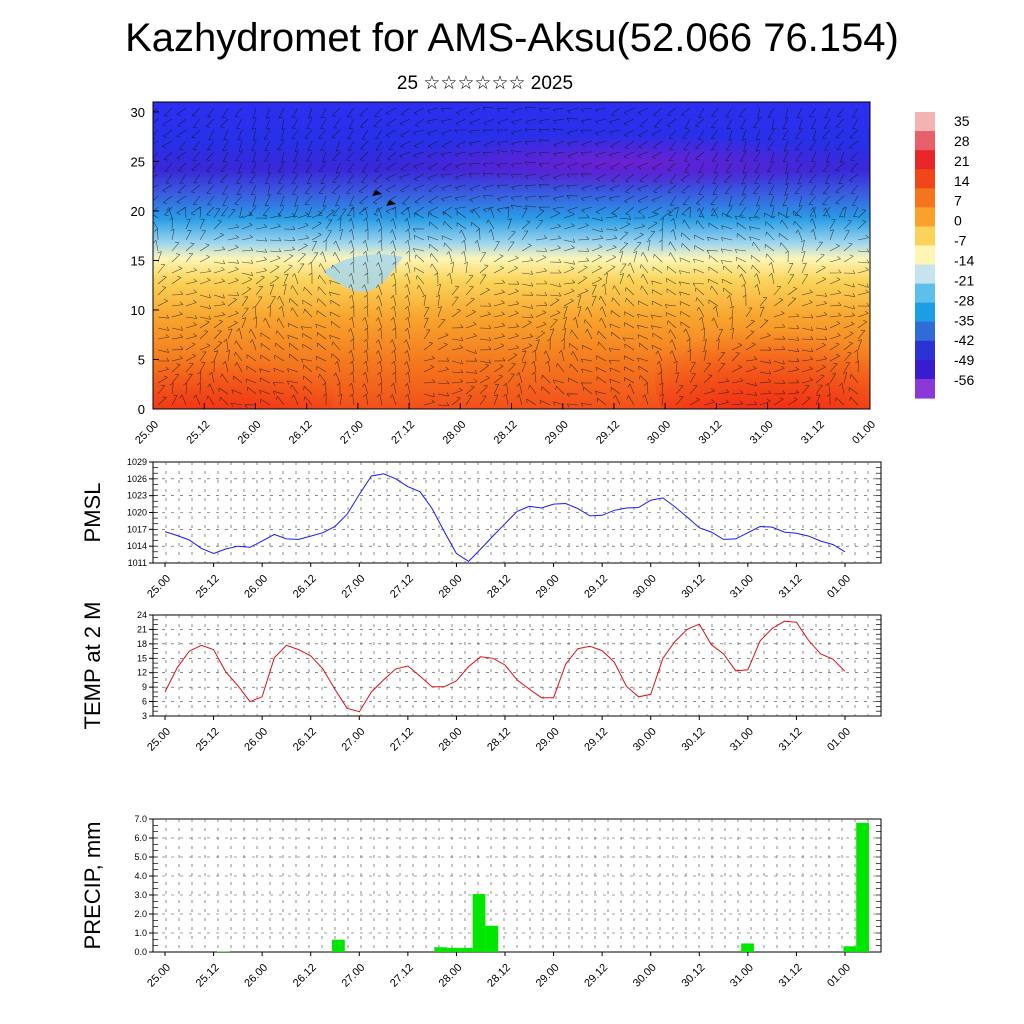  I want to click on precip-y-tick-label: 1.0, so click(140, 933).